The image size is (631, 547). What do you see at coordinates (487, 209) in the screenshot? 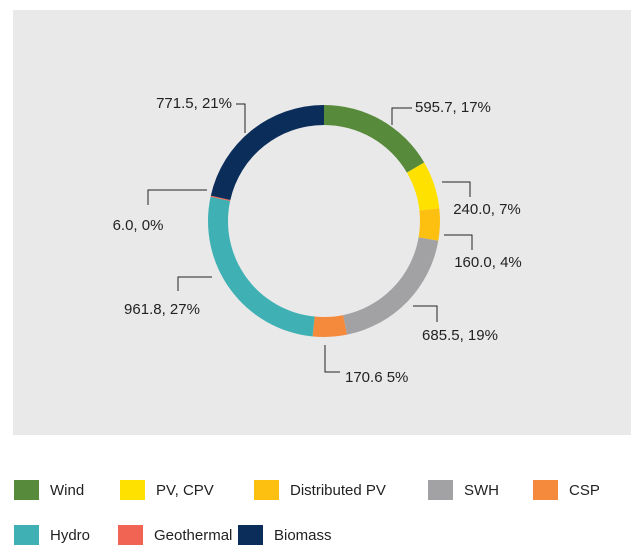
I see `data-label: 240.0, 7%` at bounding box center [487, 209].